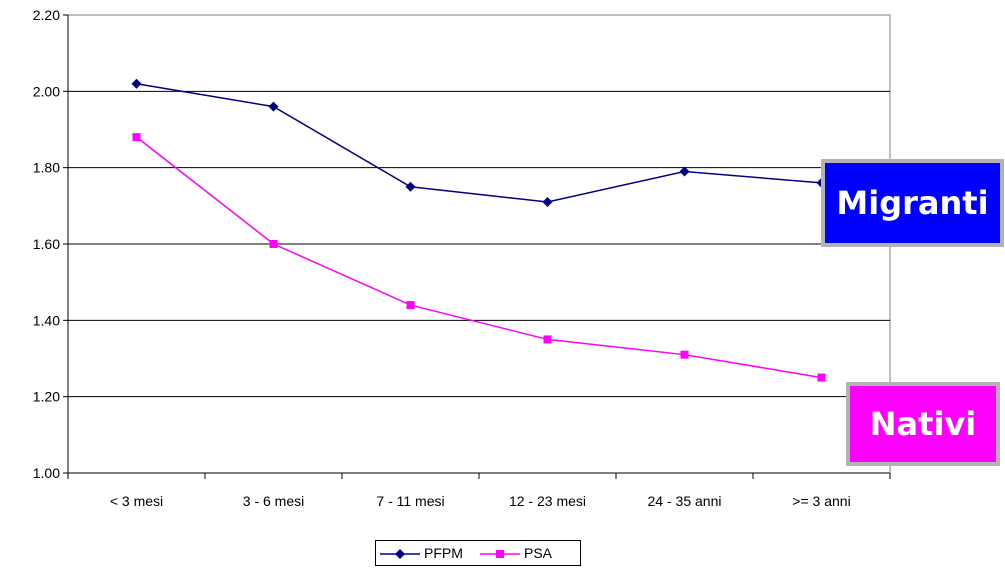  I want to click on legend: PFPM PSA, so click(478, 553).